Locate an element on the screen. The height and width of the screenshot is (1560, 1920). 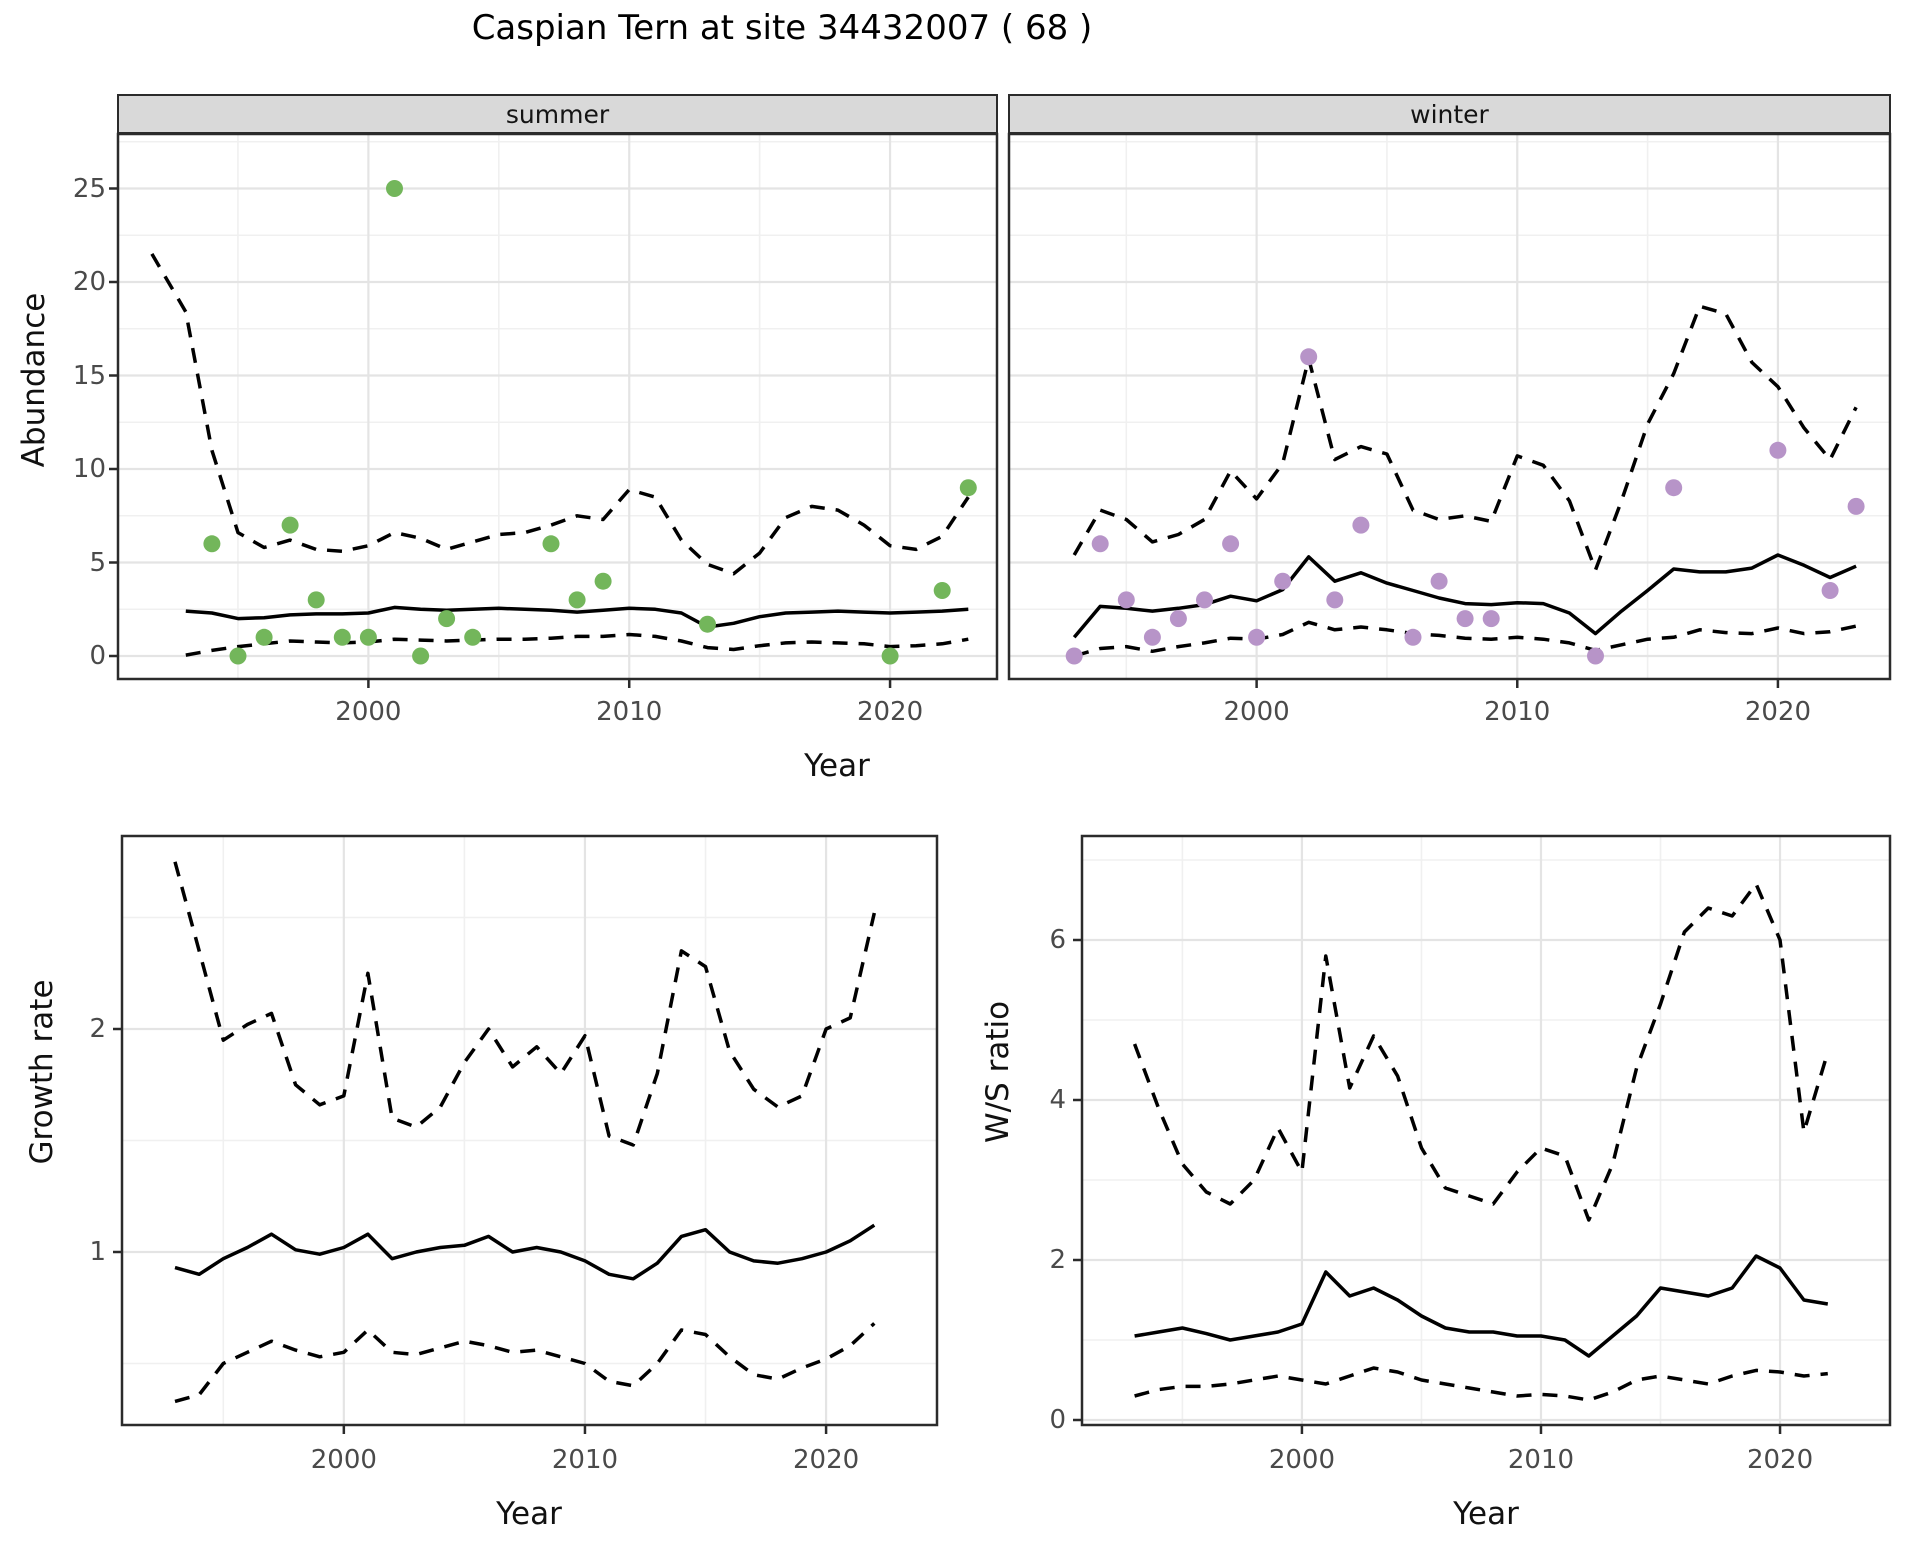
tick-label: 1 is located at coordinates (97, 1252).